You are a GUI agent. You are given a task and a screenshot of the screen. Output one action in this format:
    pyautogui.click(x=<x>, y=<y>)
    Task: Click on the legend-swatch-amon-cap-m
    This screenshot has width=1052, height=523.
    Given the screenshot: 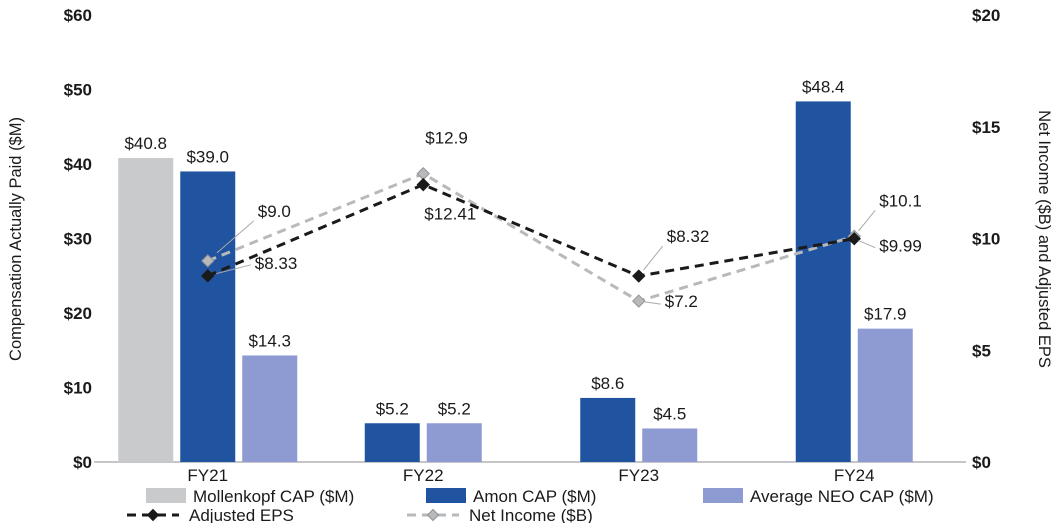 What is the action you would take?
    pyautogui.click(x=446, y=495)
    